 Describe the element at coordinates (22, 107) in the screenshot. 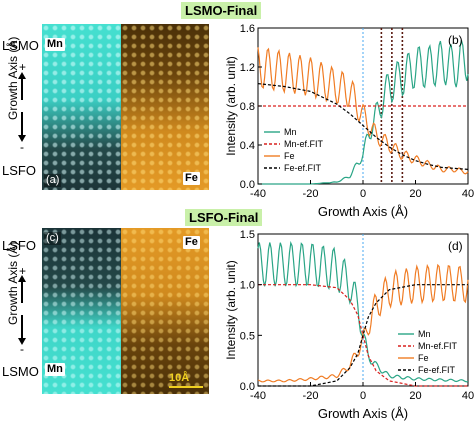

I see `growth-arrow-icon` at that location.